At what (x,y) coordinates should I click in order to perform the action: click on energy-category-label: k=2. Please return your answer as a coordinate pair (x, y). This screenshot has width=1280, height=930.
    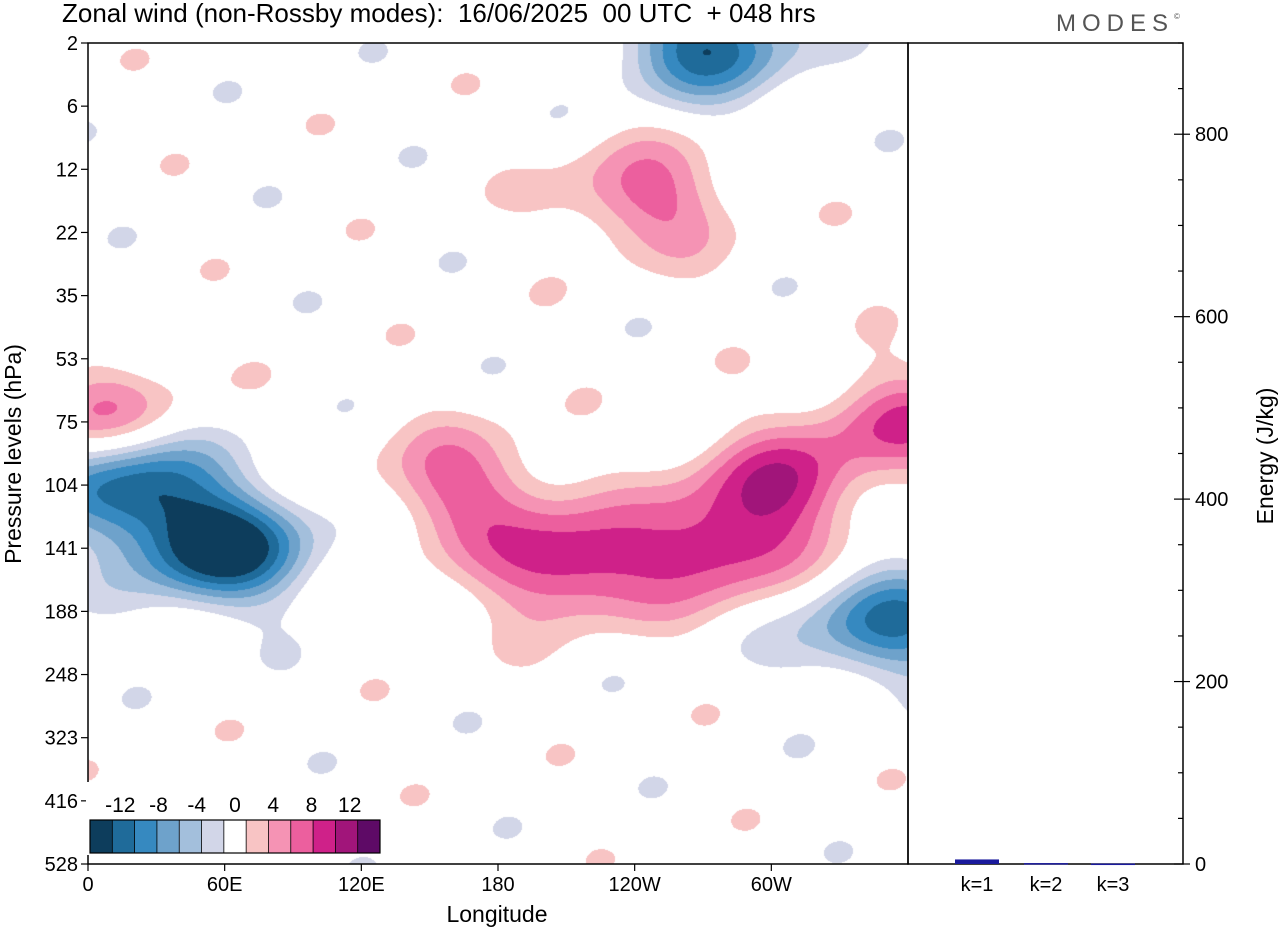
    Looking at the image, I should click on (1046, 885).